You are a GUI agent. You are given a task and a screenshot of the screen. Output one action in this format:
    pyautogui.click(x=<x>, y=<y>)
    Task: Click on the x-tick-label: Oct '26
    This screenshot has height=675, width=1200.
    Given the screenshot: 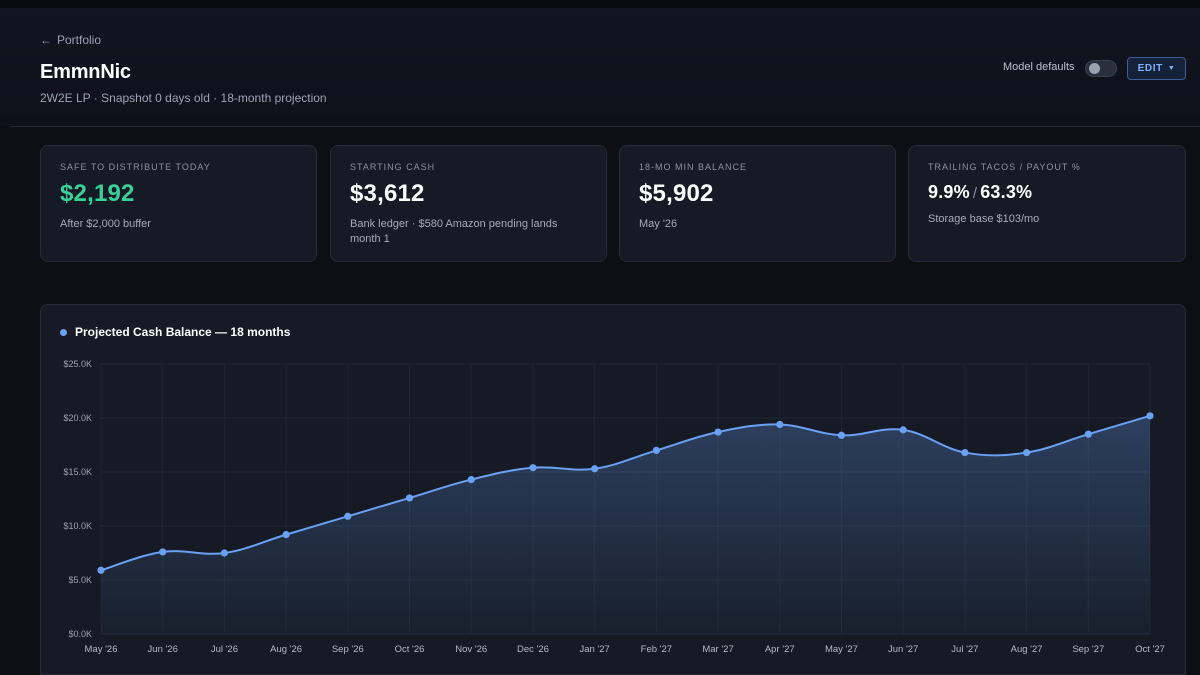 What is the action you would take?
    pyautogui.click(x=410, y=649)
    